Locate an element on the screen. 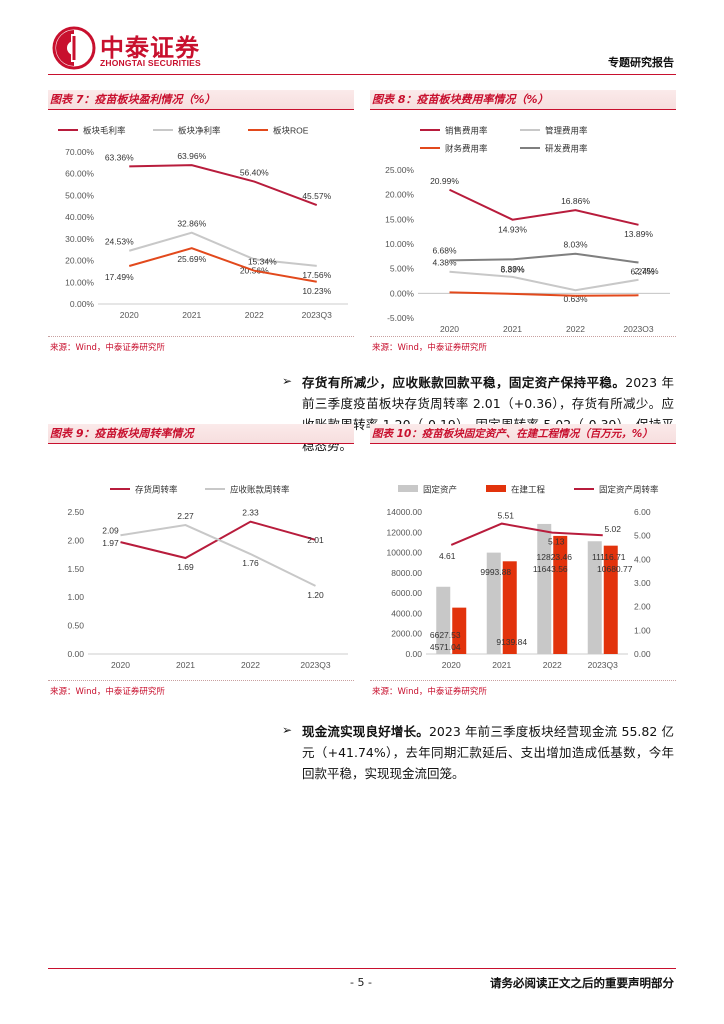  legend-label: 财务费用率 is located at coordinates (466, 149).